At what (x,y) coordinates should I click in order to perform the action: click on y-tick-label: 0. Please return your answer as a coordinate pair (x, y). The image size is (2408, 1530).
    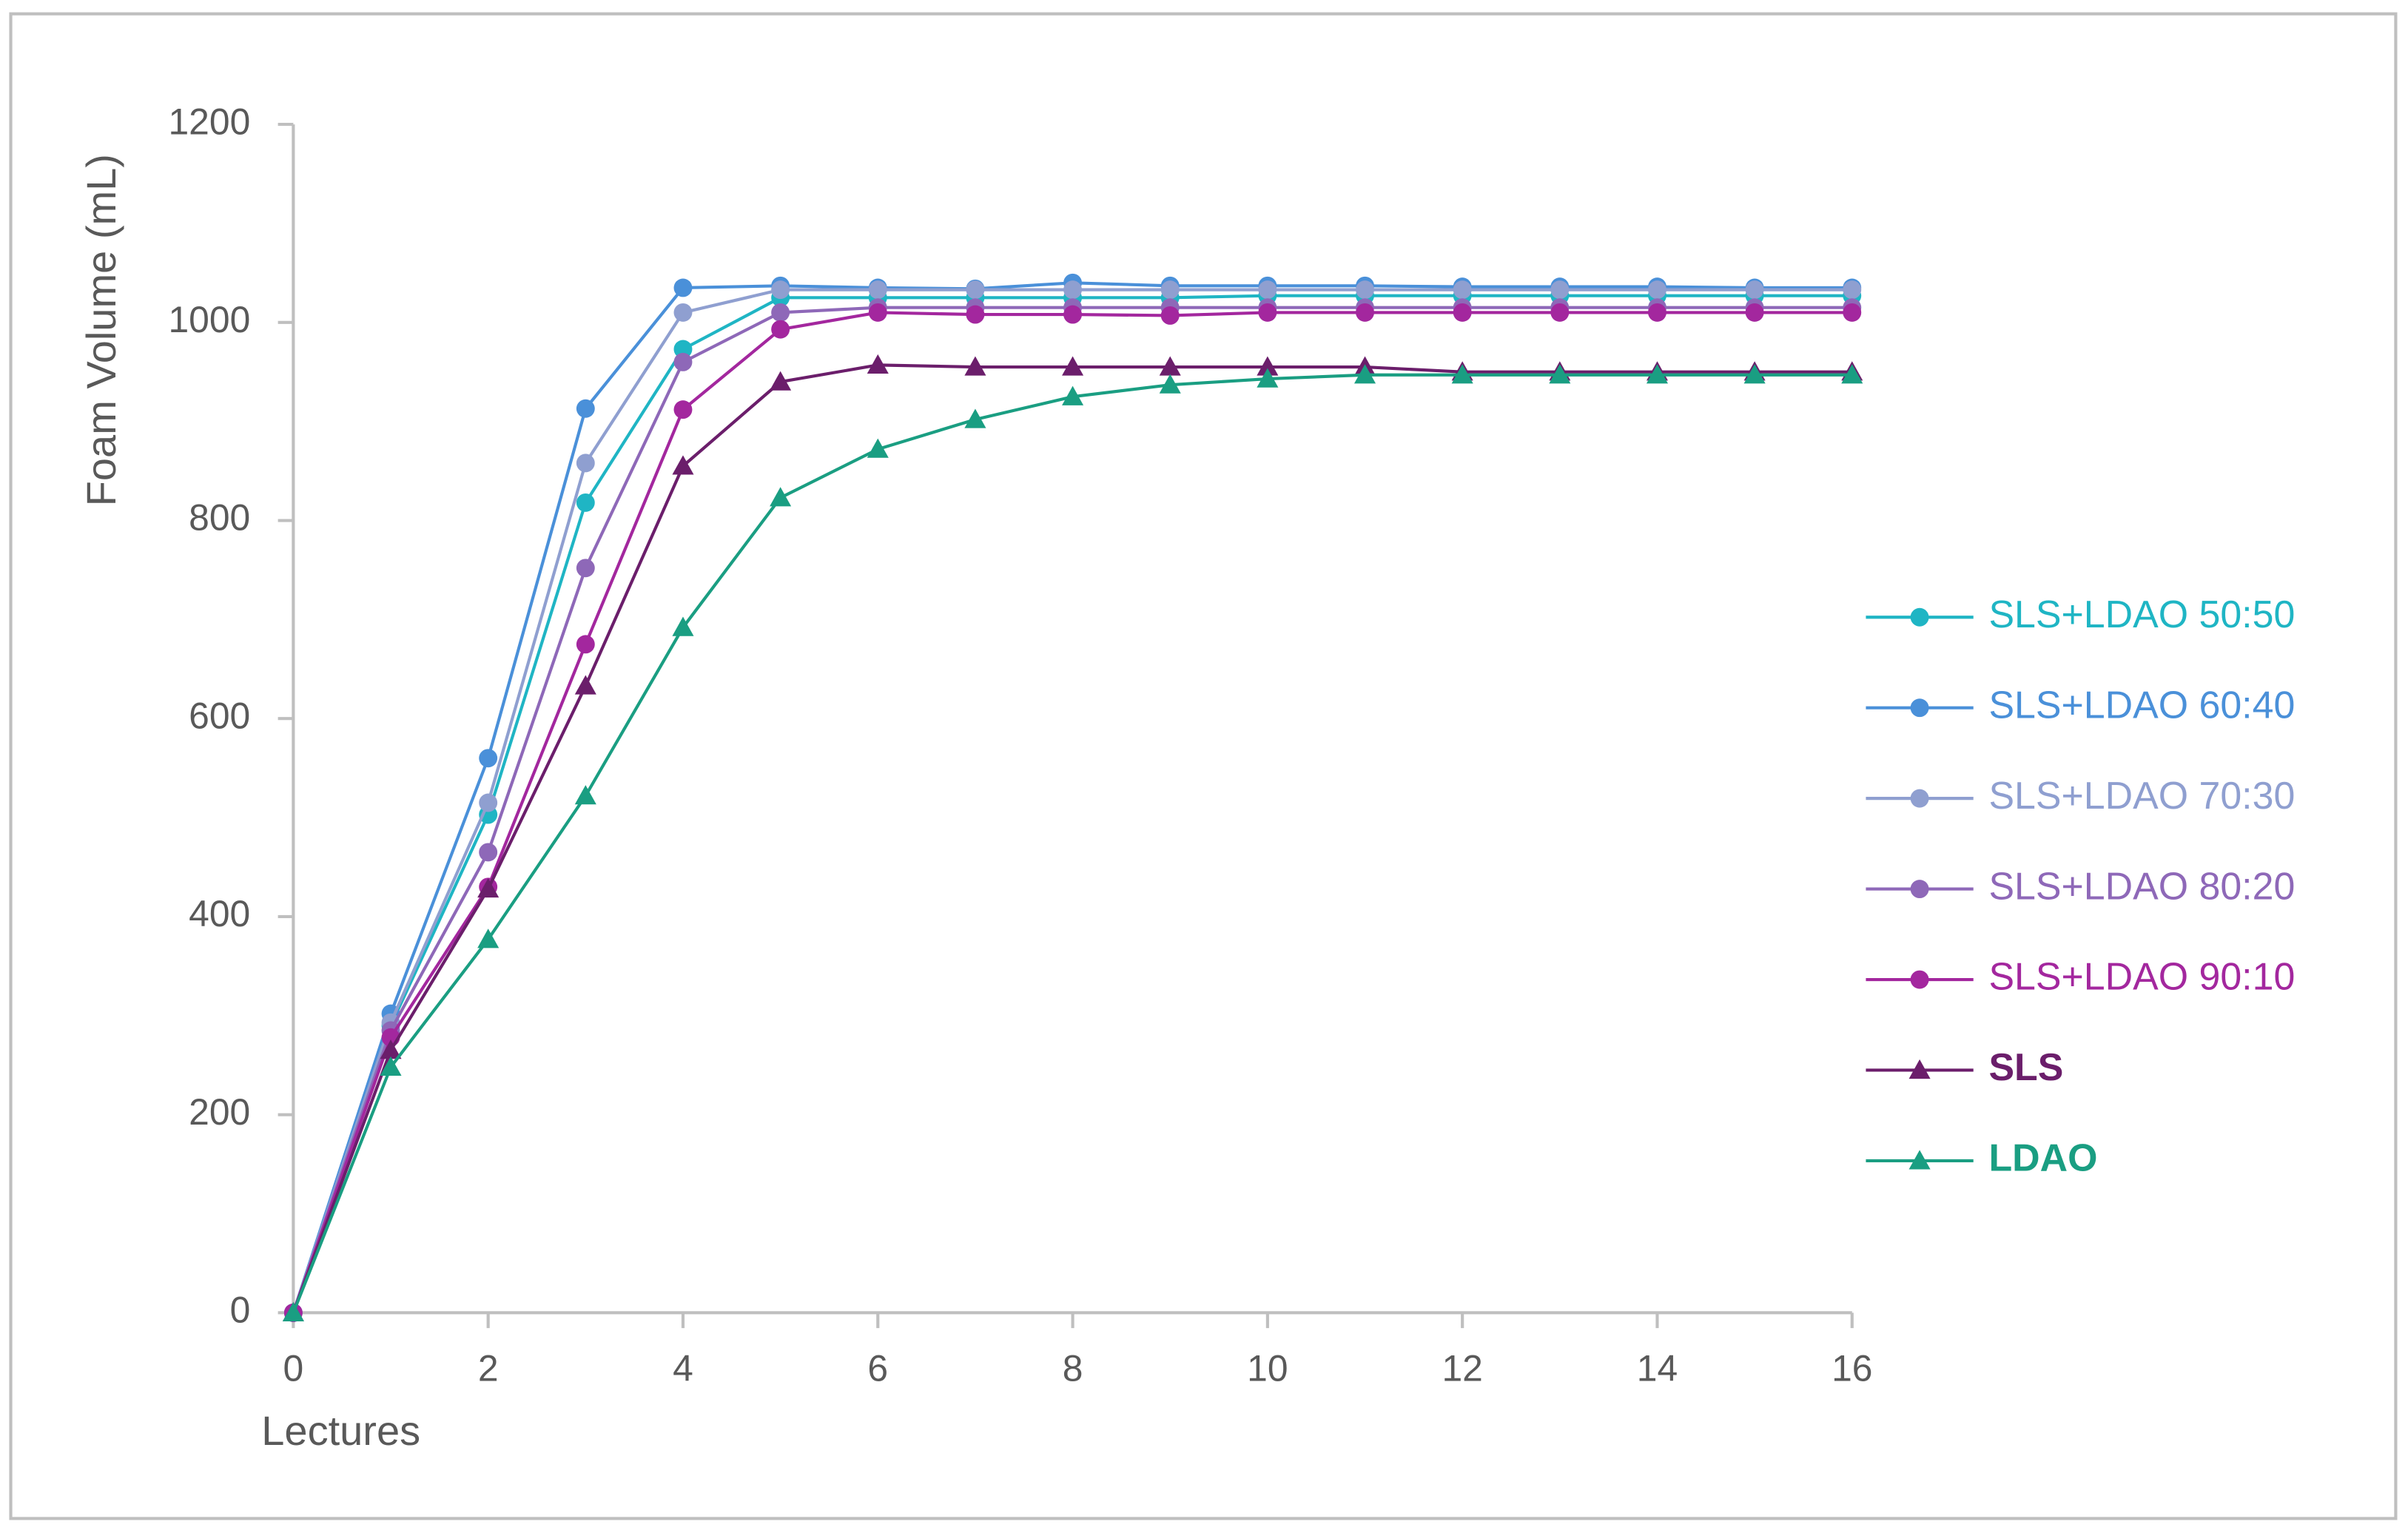
    Looking at the image, I should click on (241, 1310).